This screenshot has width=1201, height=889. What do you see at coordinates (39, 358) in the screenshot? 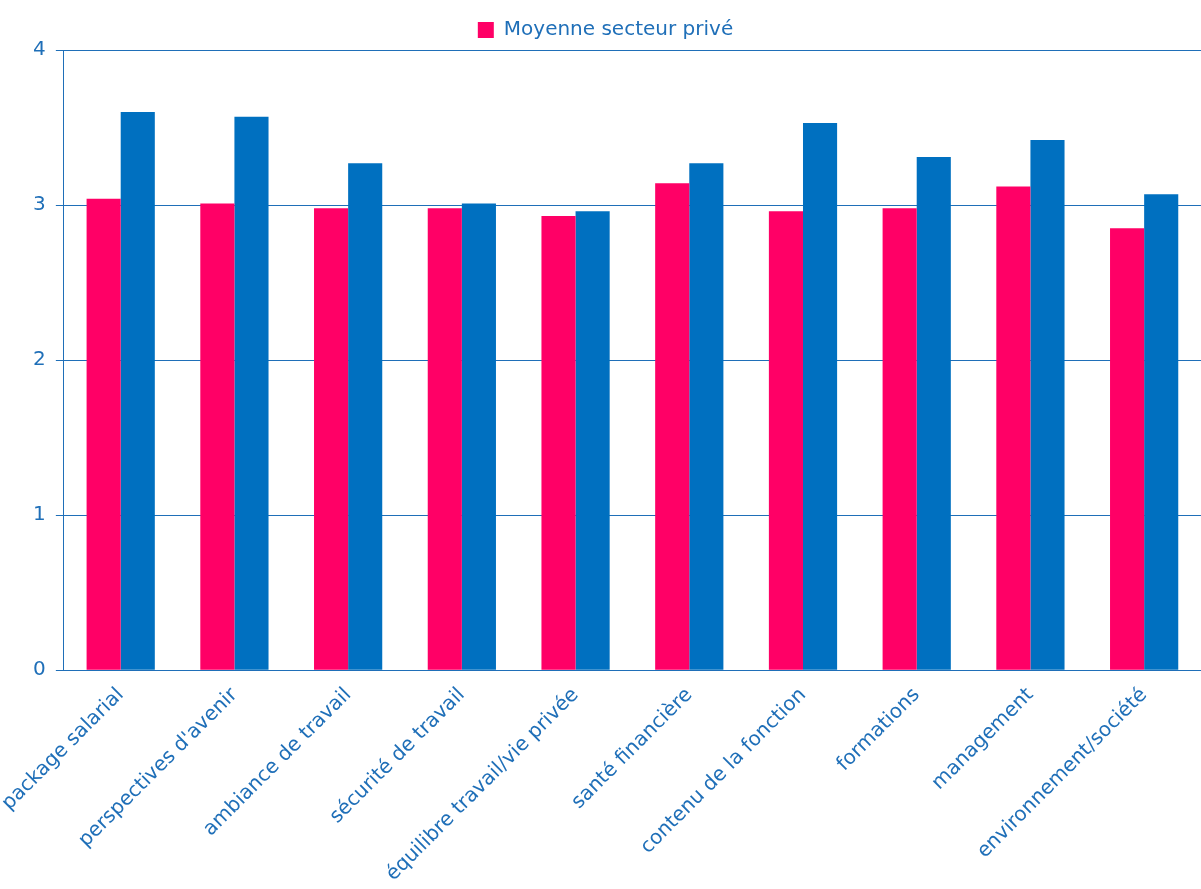
I see `y-tick-label: 2` at bounding box center [39, 358].